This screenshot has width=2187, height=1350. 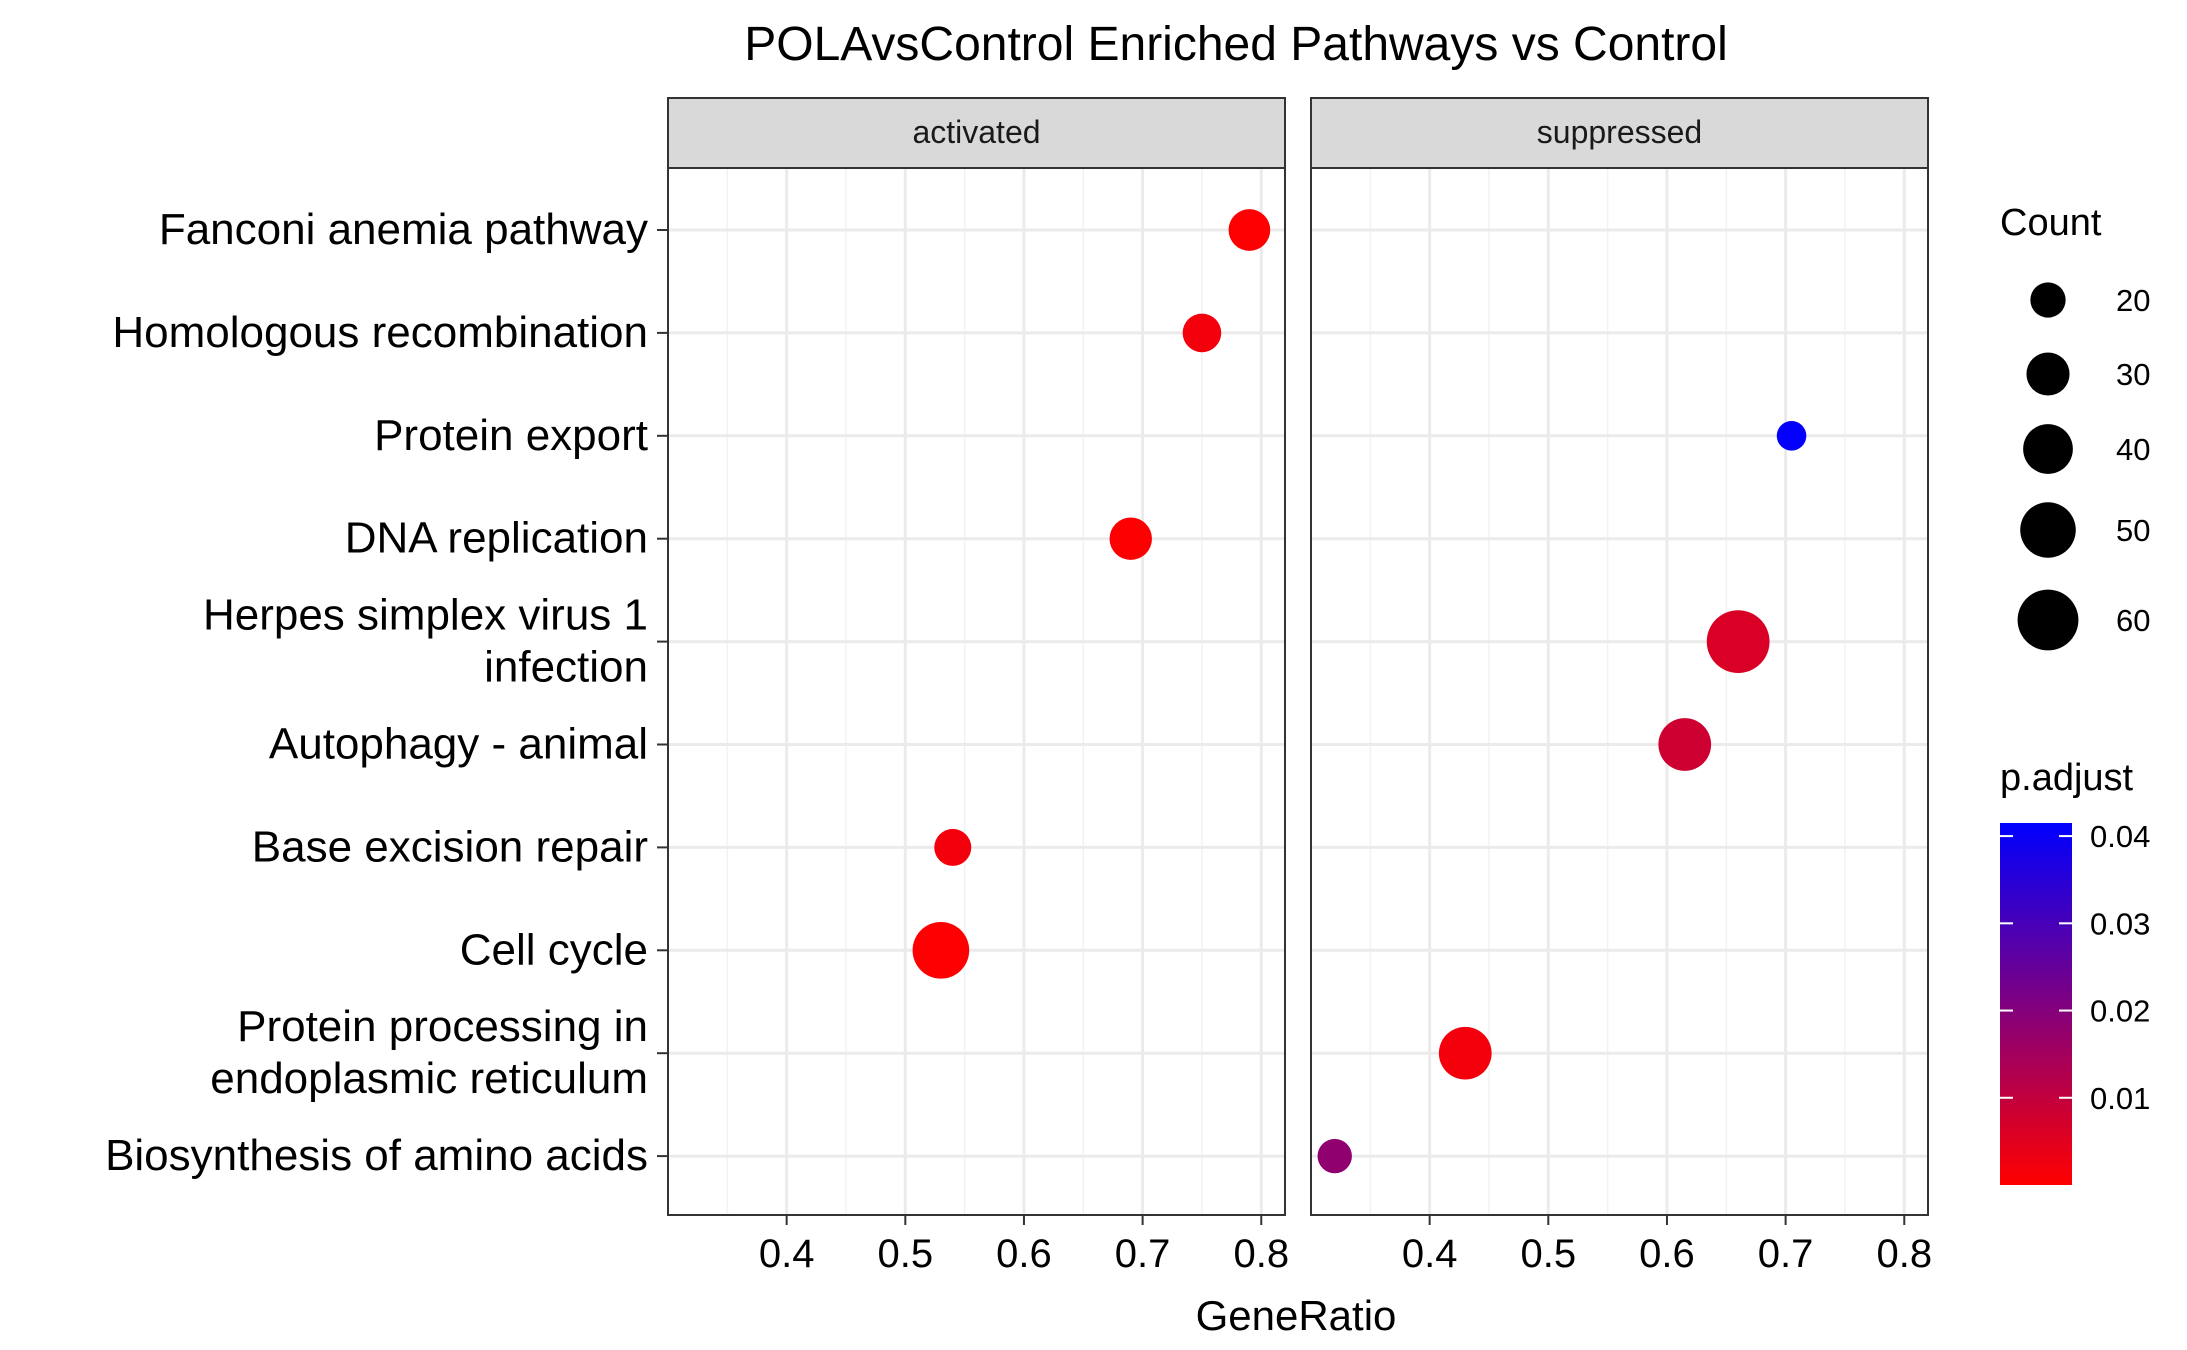 What do you see at coordinates (376, 1155) in the screenshot?
I see `y-tick-label: Biosynthesis of amino acids` at bounding box center [376, 1155].